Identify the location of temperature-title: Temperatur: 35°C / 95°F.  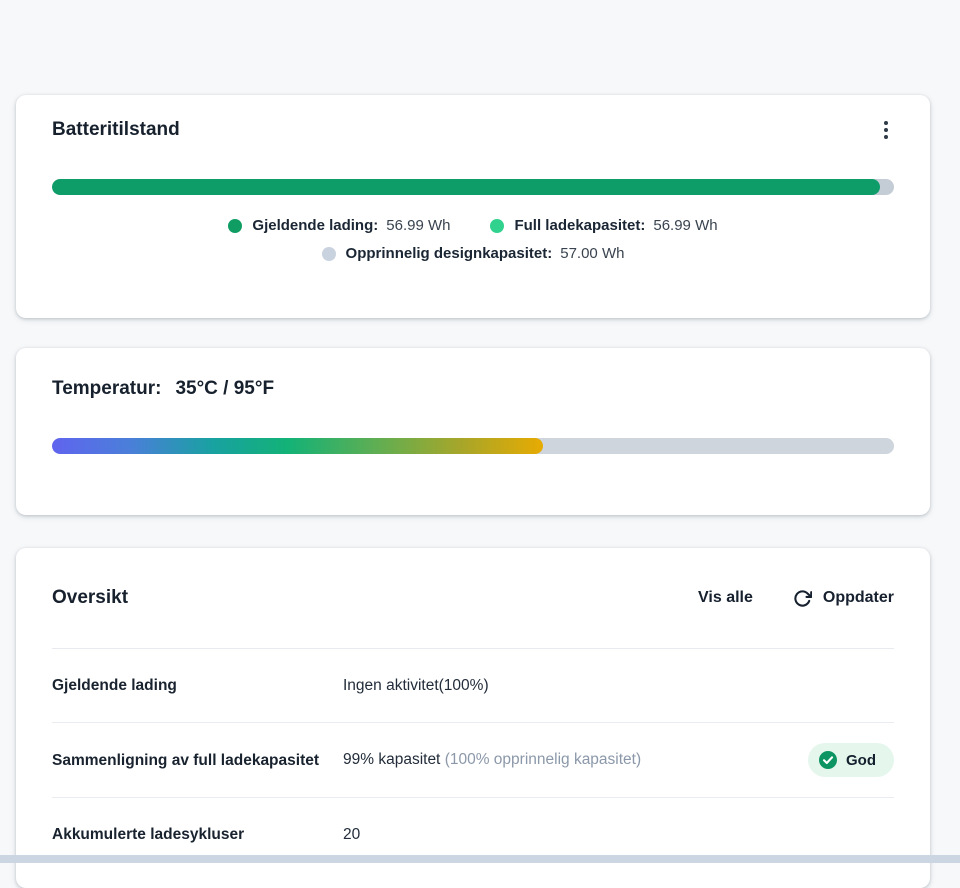
(473, 389).